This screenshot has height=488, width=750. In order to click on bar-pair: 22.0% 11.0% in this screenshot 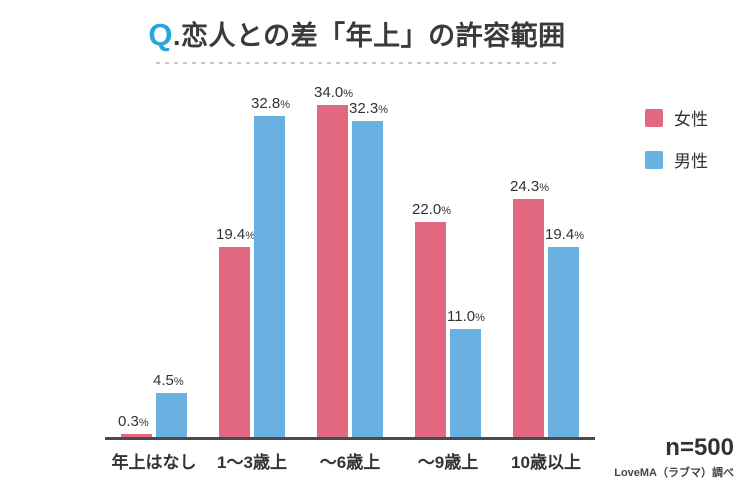, I will do `click(448, 319)`.